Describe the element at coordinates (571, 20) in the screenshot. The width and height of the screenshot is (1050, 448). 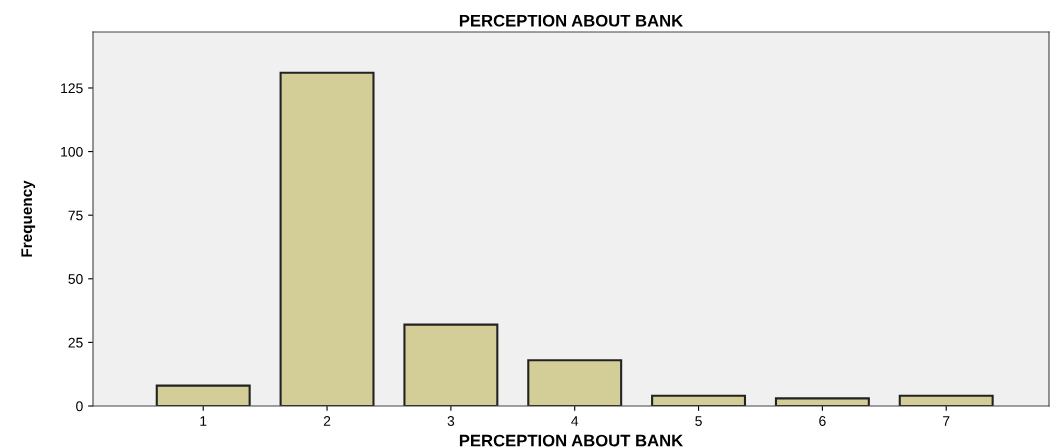
I see `chart-title: PERCEPTION ABOUT BANK` at that location.